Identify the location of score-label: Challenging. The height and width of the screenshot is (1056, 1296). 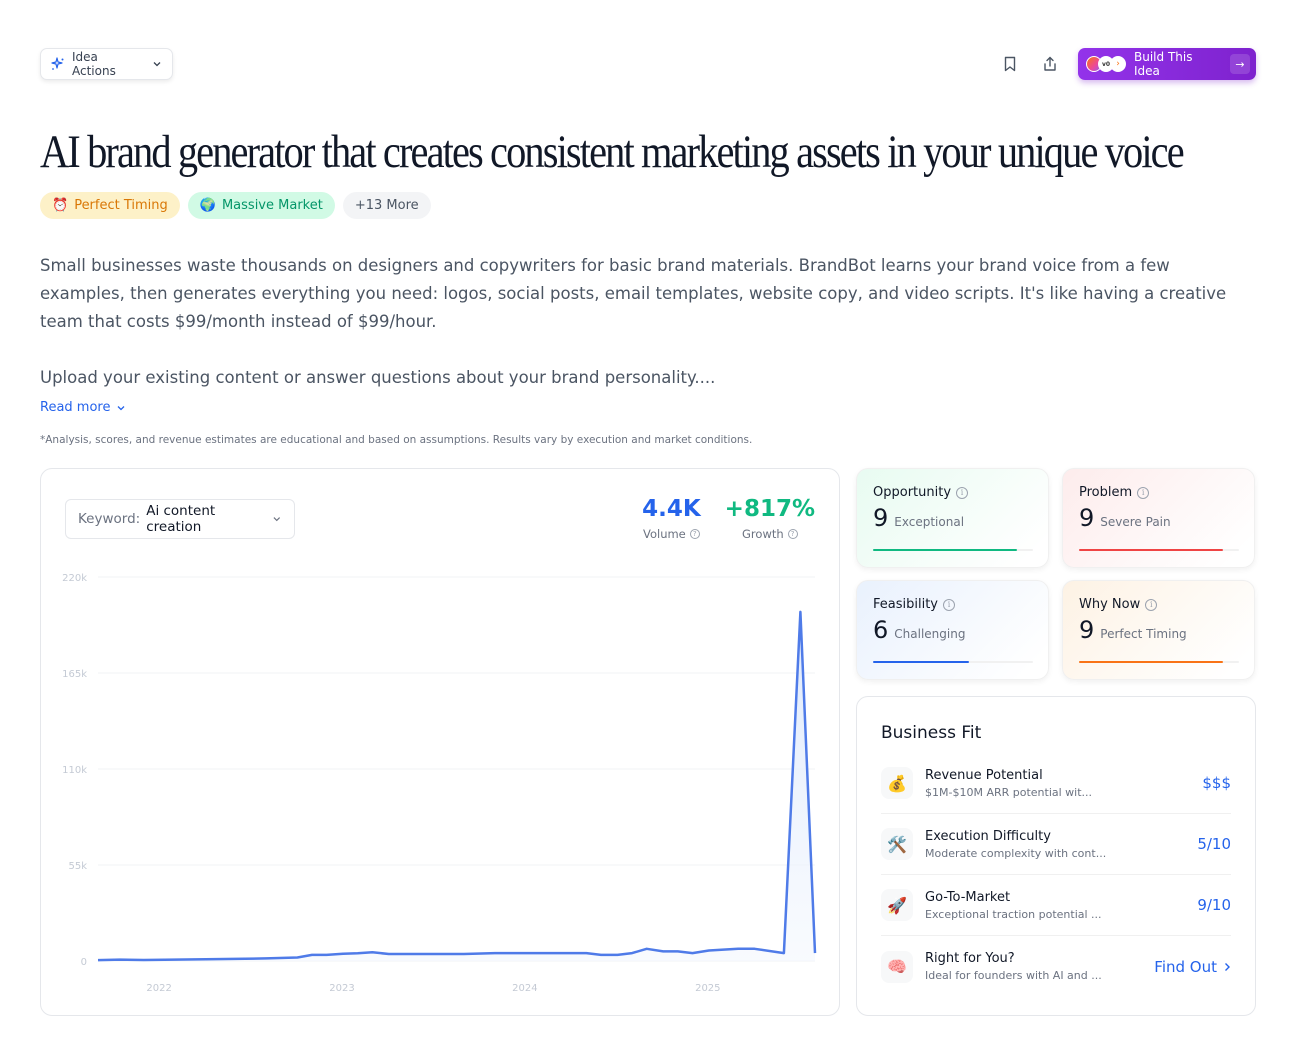
(930, 634).